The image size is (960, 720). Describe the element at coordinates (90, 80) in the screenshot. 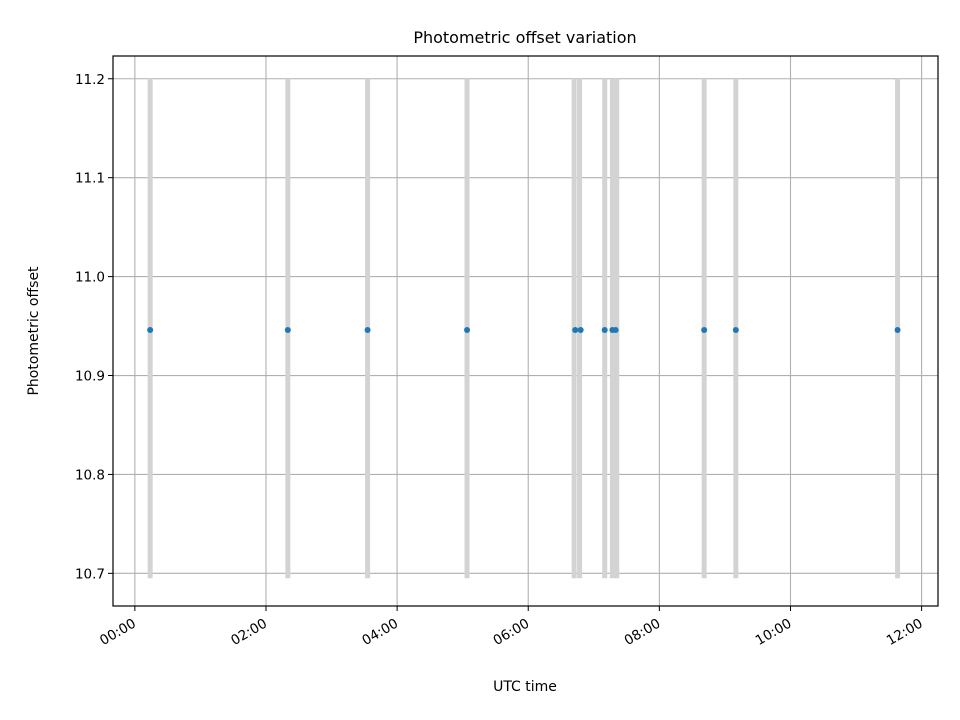

I see `y-tick-label: 11.2` at that location.